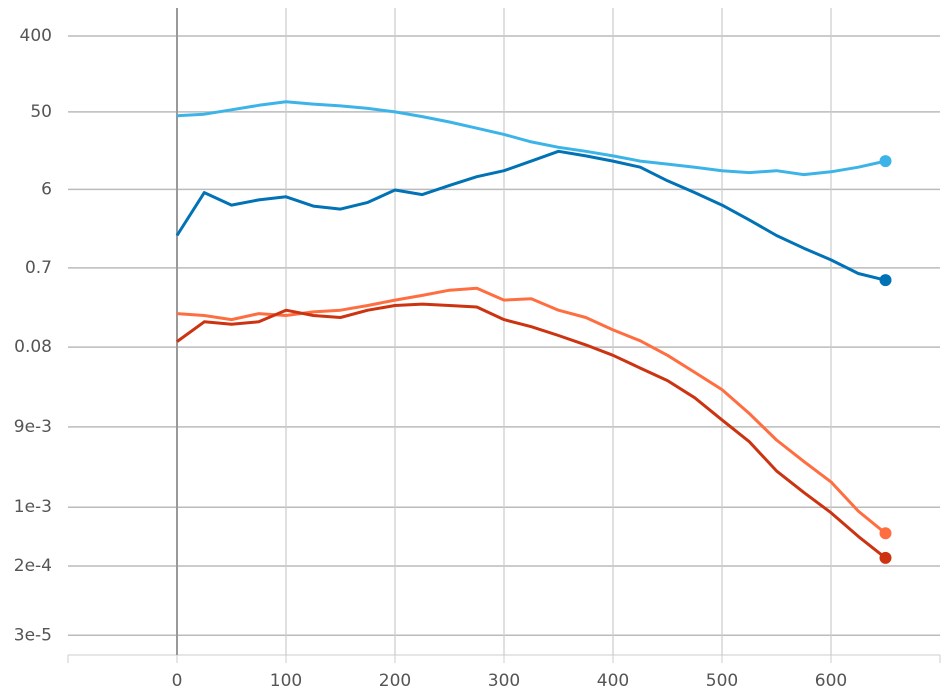 The image size is (951, 692). Describe the element at coordinates (177, 681) in the screenshot. I see `x-tick-label: 0` at that location.